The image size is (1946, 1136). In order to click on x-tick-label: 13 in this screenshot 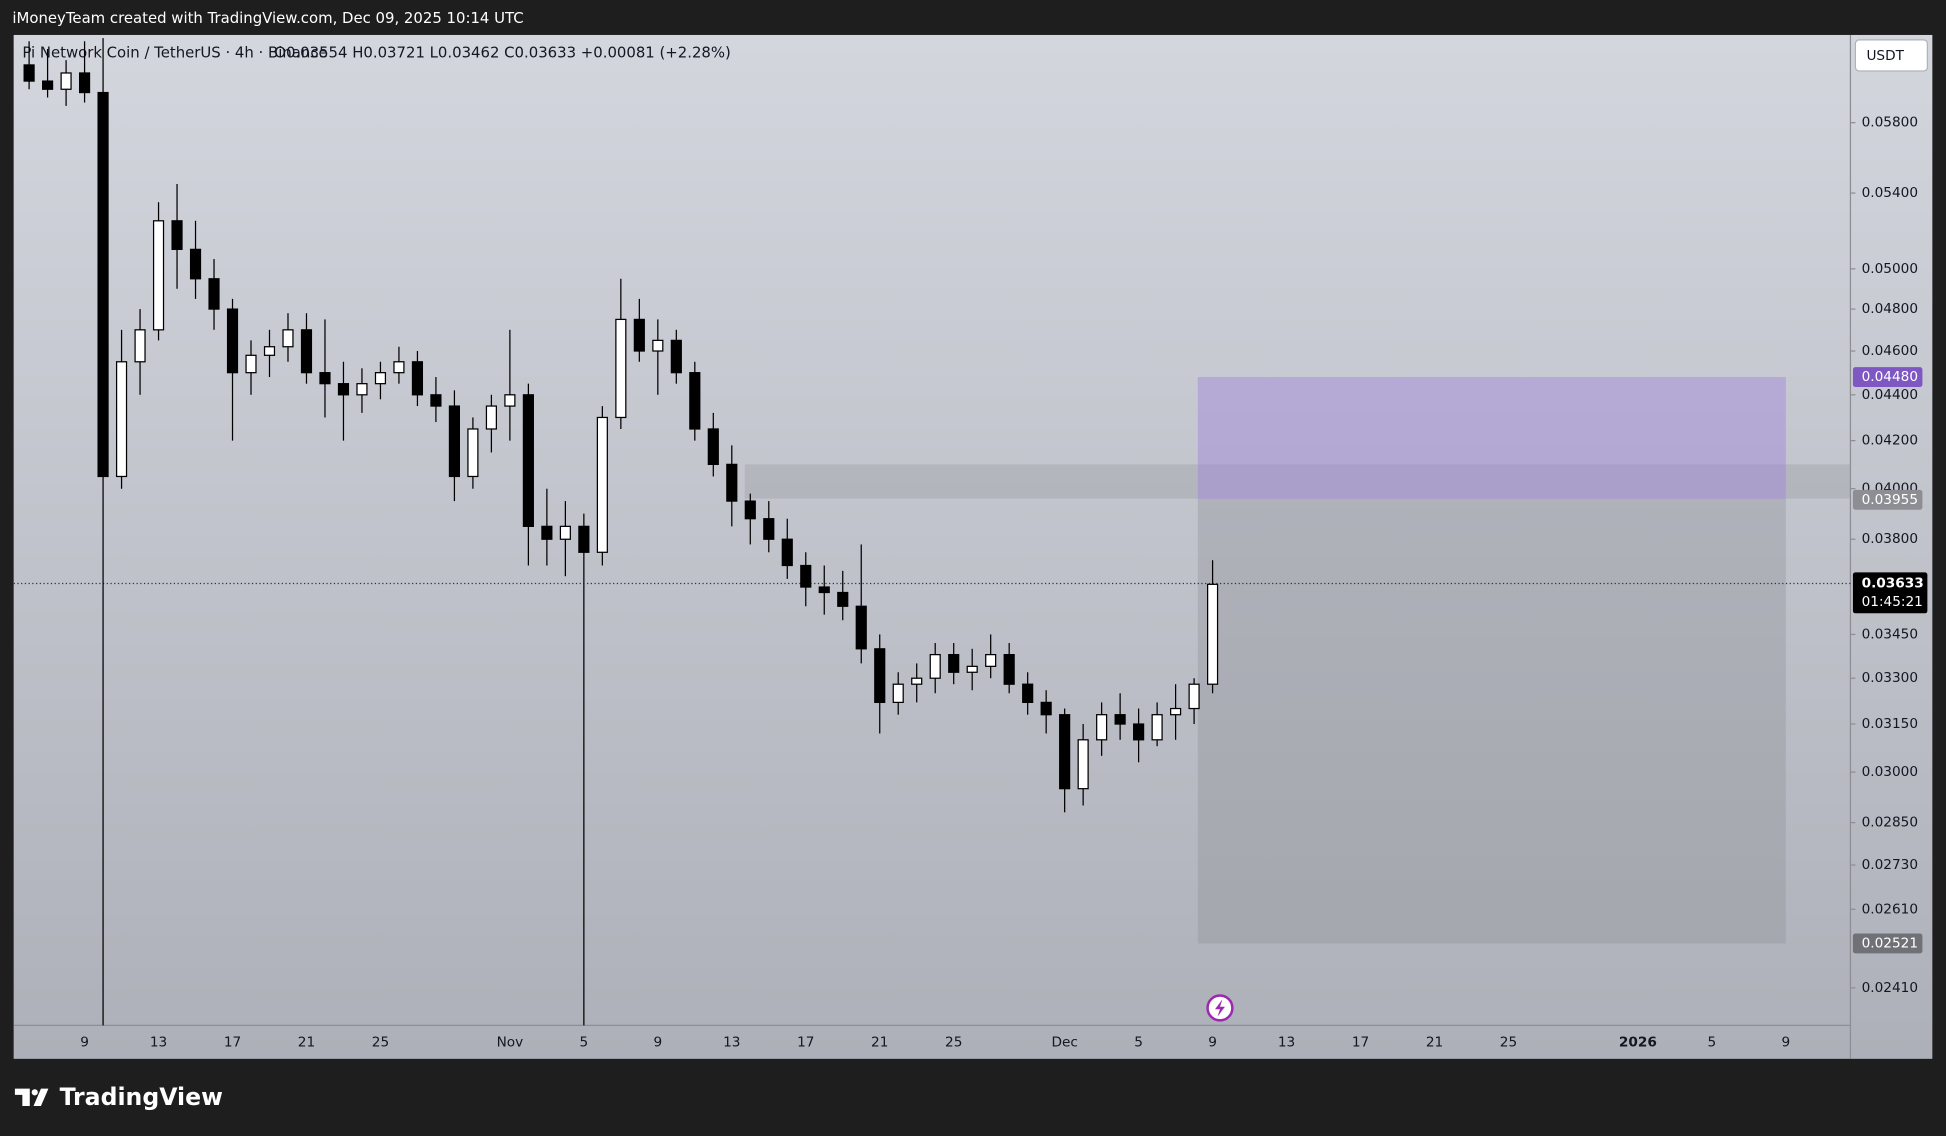, I will do `click(731, 1043)`.